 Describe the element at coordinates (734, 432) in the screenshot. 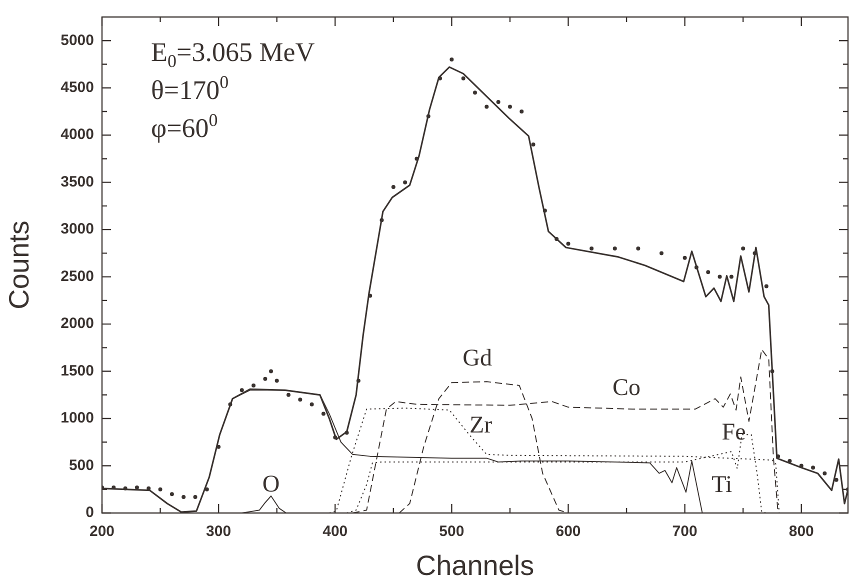

I see `series-label: Fe` at that location.